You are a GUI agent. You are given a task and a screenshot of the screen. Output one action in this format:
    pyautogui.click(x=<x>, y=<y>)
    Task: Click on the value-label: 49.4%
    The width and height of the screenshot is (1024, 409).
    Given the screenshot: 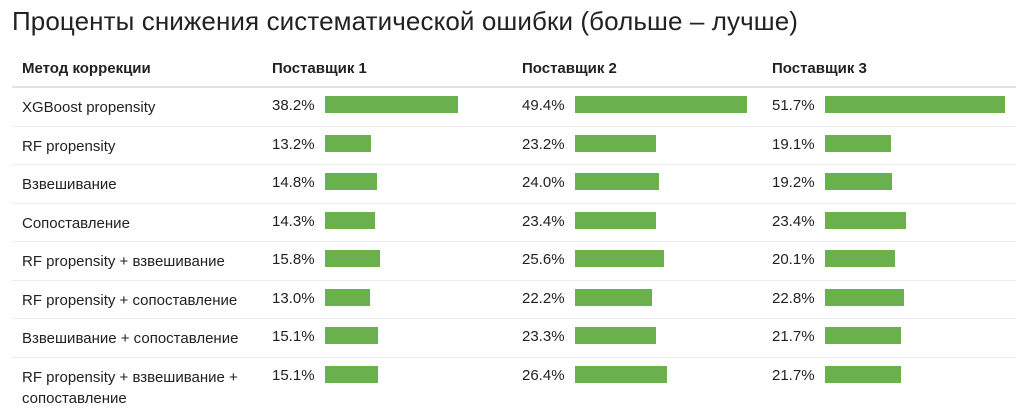 What is the action you would take?
    pyautogui.click(x=543, y=105)
    